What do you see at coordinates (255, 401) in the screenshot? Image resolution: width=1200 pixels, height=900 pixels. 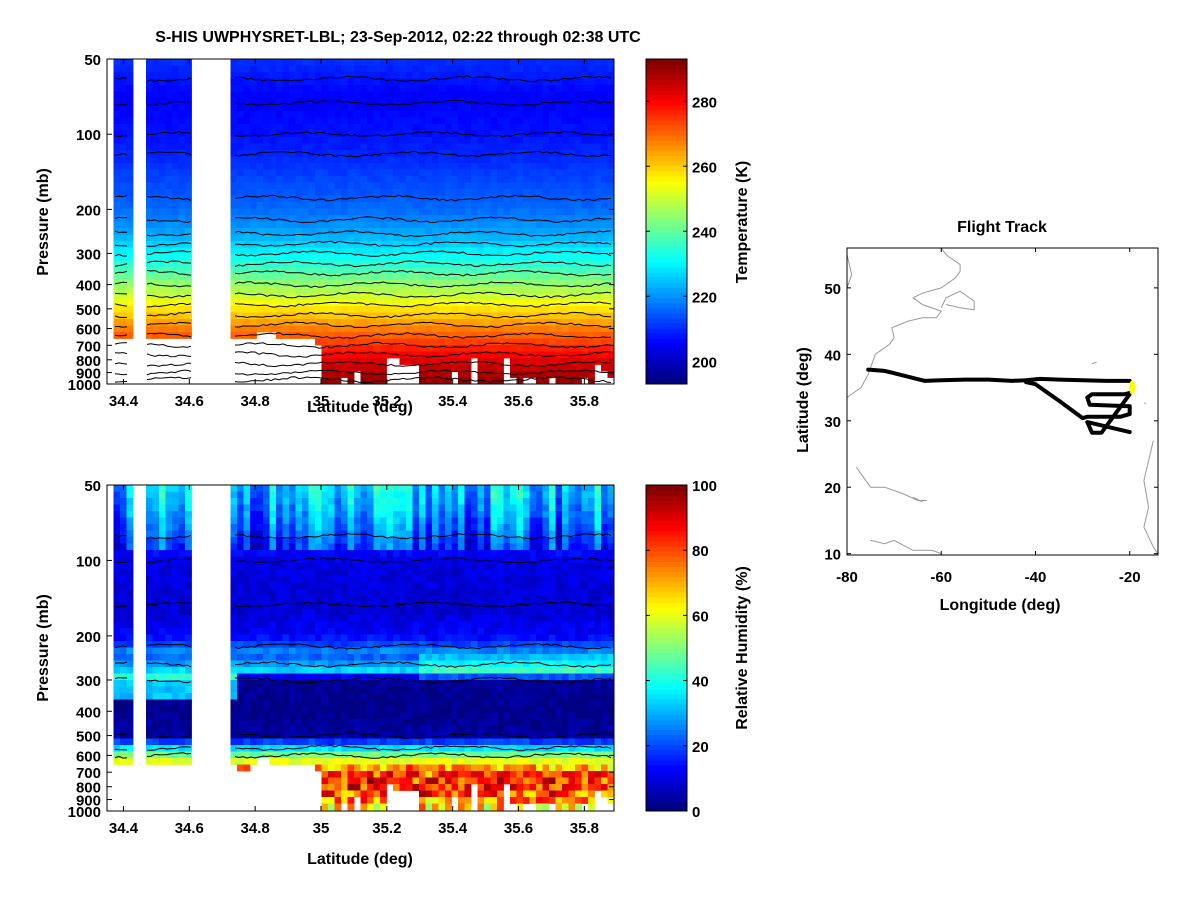 I see `x-tick-label: 34.8` at bounding box center [255, 401].